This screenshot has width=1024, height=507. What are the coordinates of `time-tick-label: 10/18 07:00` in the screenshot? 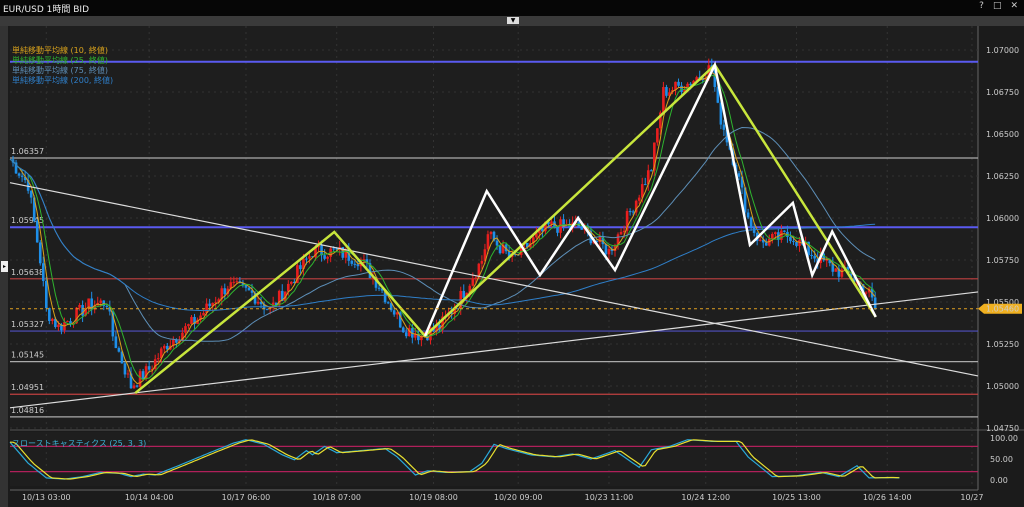 It's located at (336, 497).